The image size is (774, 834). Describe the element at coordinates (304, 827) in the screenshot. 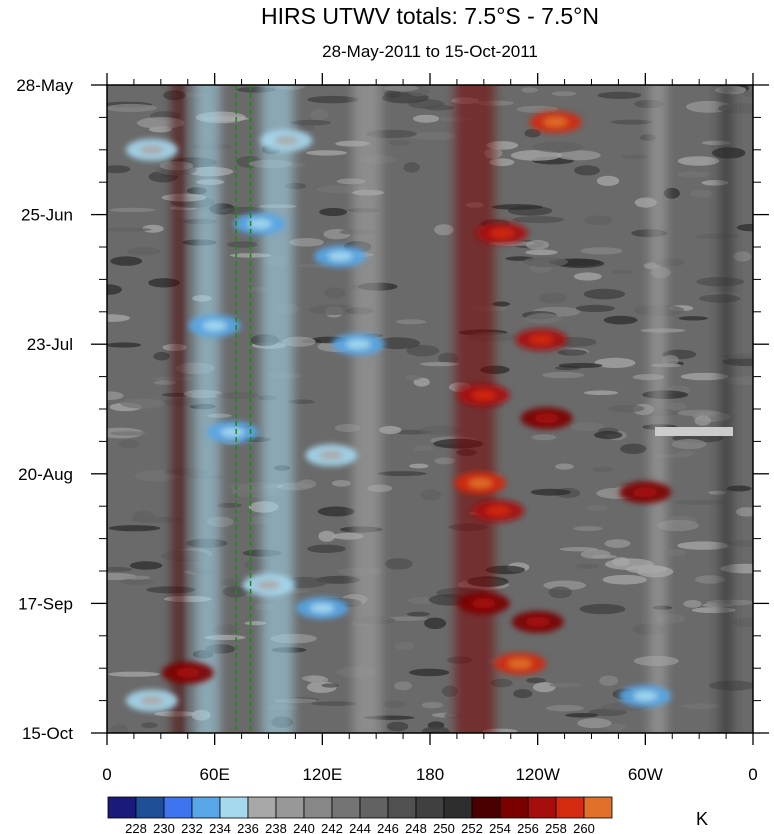

I see `colorbar-label: 240` at that location.